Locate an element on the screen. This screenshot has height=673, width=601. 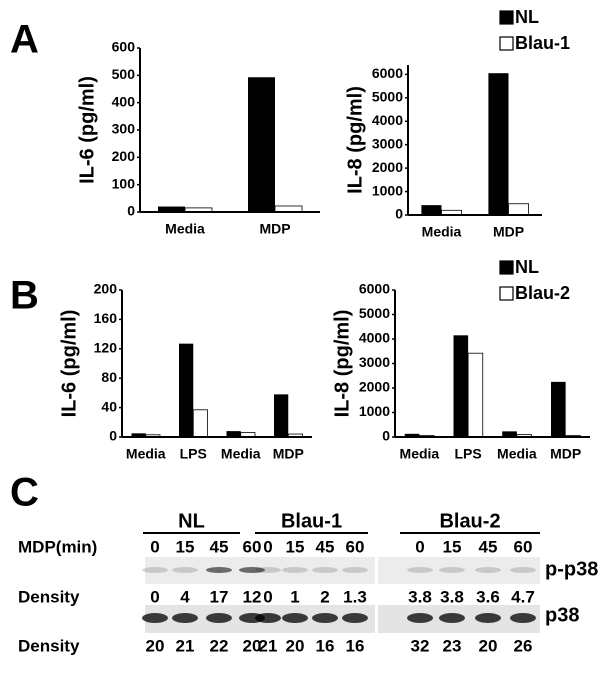
time-value: 60 is located at coordinates (355, 546).